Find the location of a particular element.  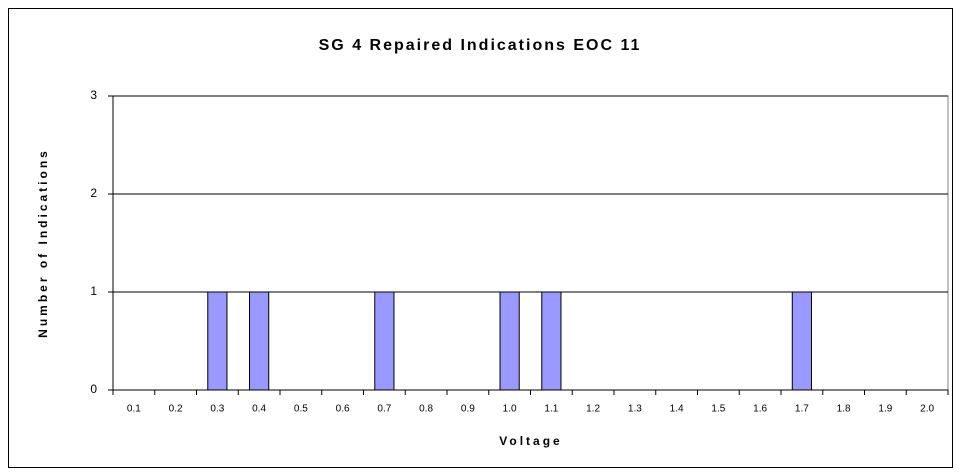

y-tick-label: 3 is located at coordinates (93, 95).